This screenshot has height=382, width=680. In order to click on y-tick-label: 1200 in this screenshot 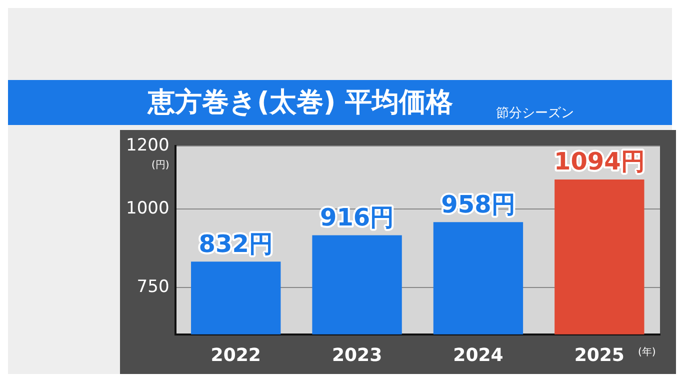, I will do `click(148, 146)`.